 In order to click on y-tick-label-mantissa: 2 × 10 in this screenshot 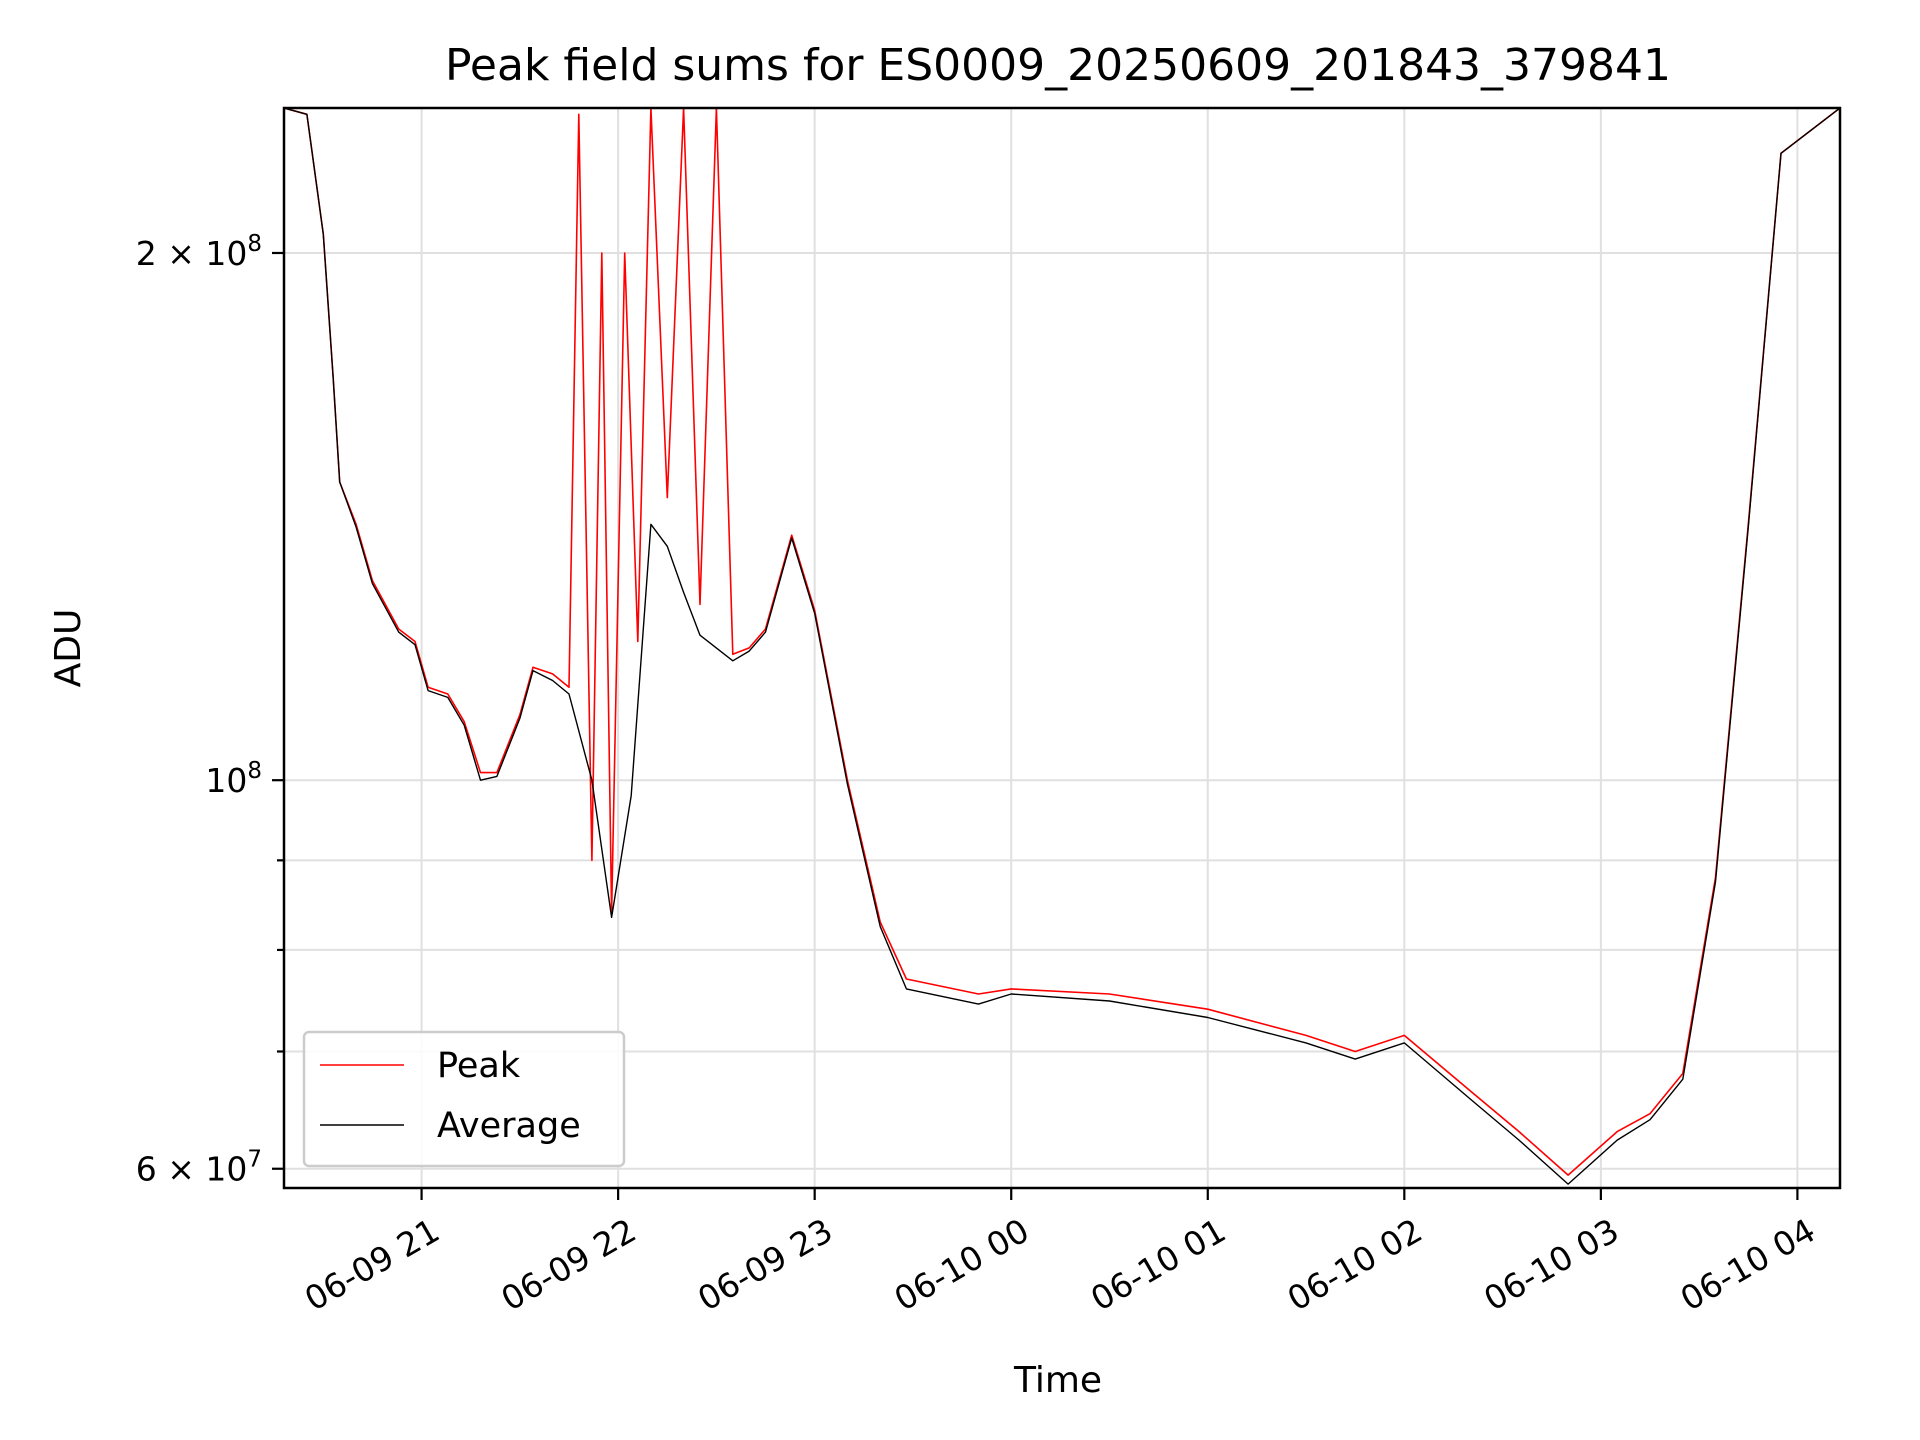, I will do `click(192, 253)`.